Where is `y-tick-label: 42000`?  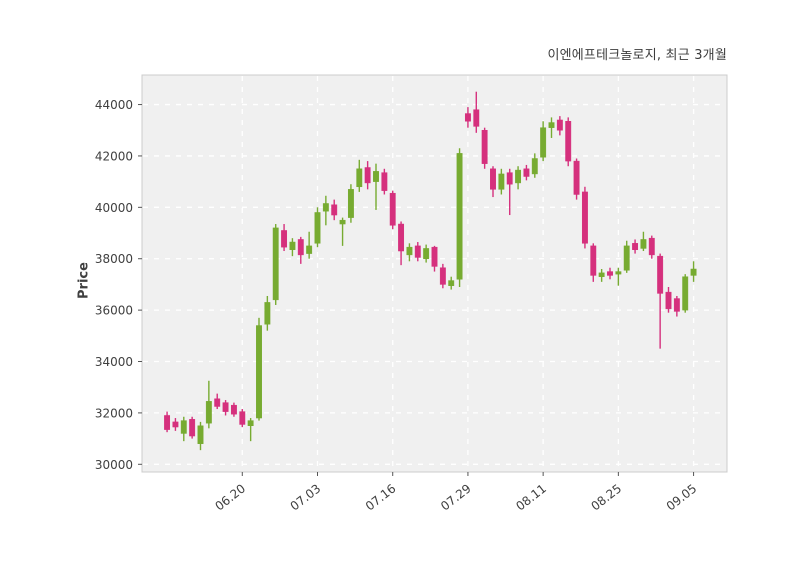 y-tick-label: 42000 is located at coordinates (114, 156).